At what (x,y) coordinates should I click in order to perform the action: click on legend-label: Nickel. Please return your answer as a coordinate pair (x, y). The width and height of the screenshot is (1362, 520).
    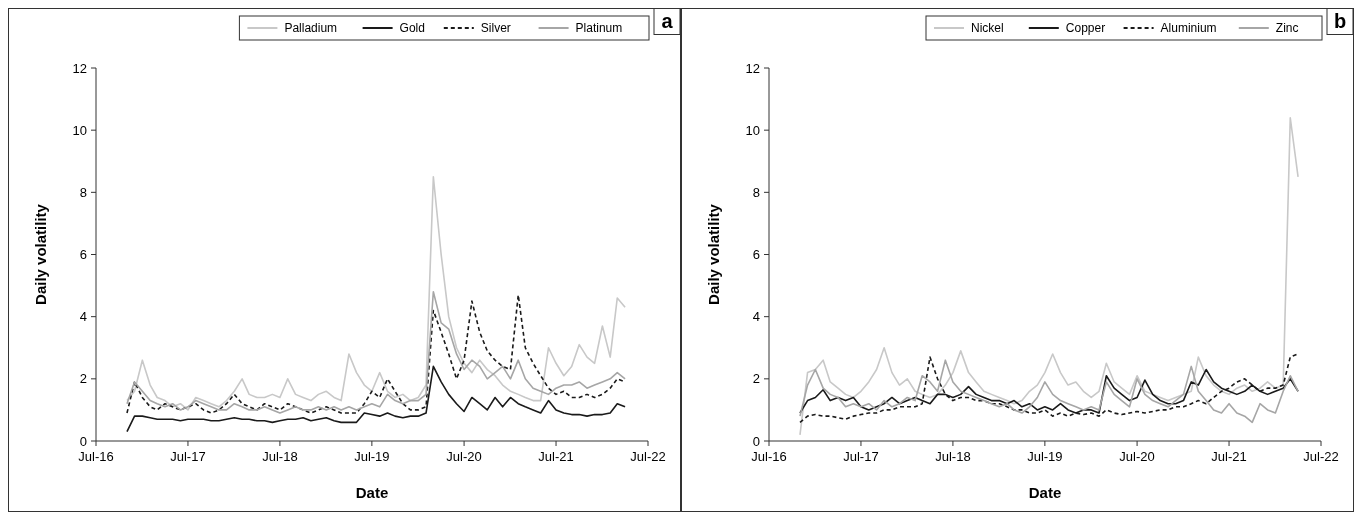
    Looking at the image, I should click on (987, 28).